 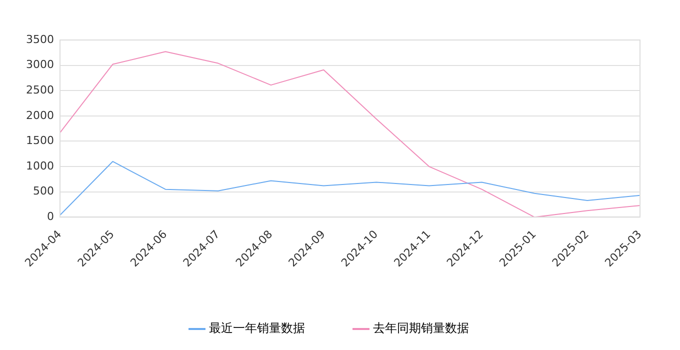 I want to click on y-tick-label: 2500, so click(x=40, y=89).